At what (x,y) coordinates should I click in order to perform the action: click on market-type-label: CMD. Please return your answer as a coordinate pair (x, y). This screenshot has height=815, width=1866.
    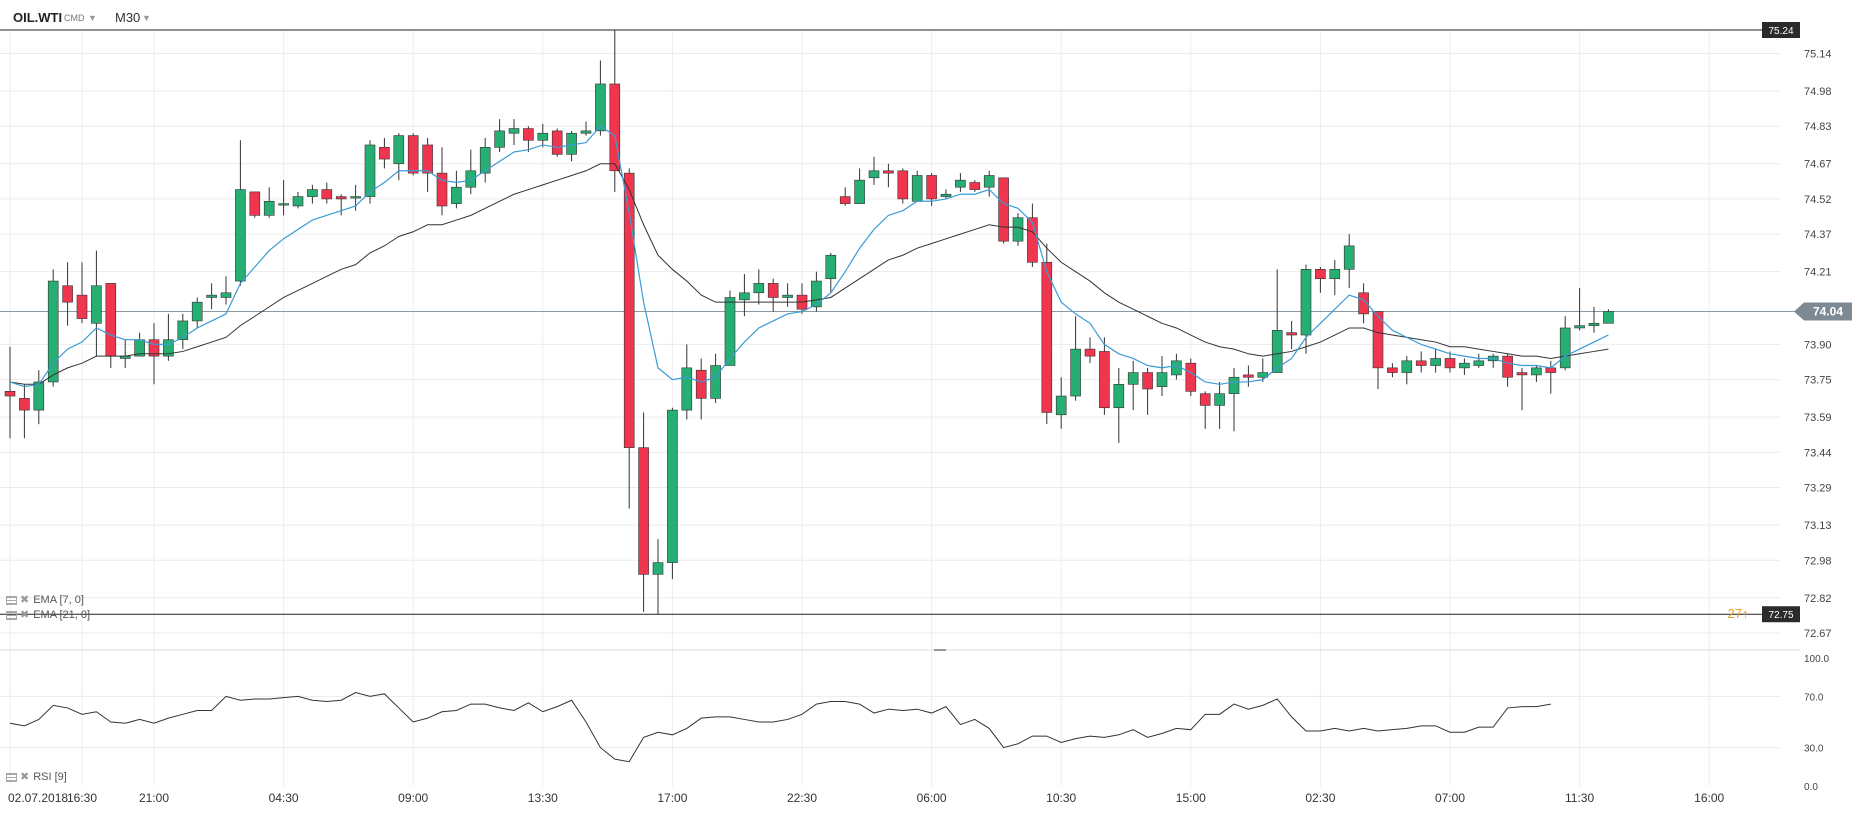
    Looking at the image, I should click on (74, 18).